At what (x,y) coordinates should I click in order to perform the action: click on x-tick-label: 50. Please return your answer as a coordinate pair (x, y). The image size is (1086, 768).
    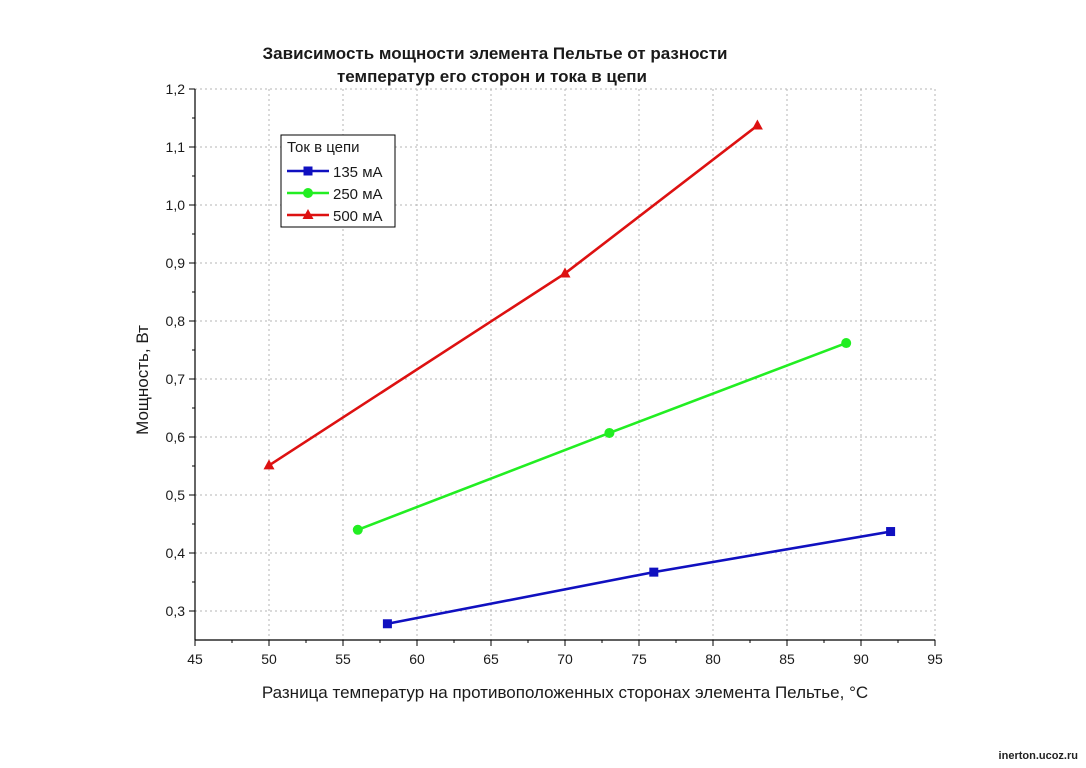
    Looking at the image, I should click on (269, 659).